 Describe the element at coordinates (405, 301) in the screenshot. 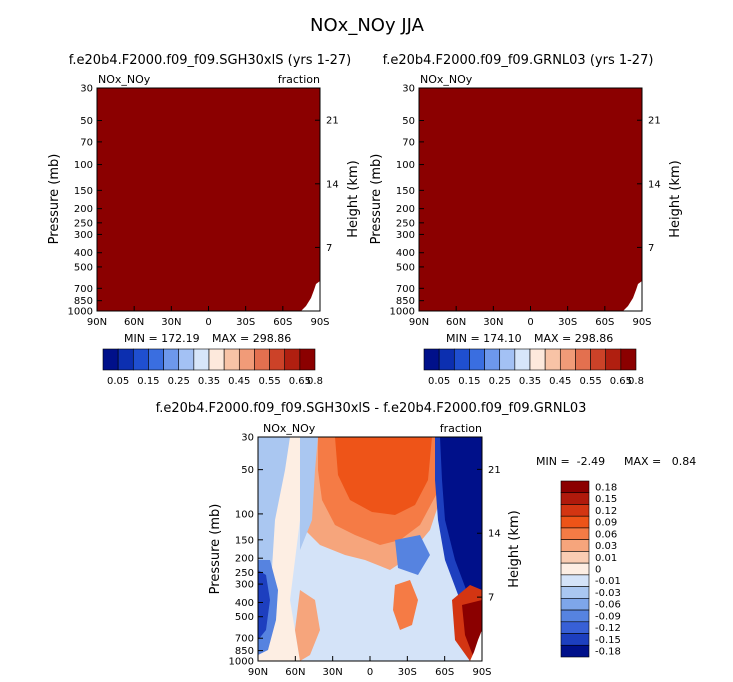

I see `p2-ytick-label: 850` at that location.